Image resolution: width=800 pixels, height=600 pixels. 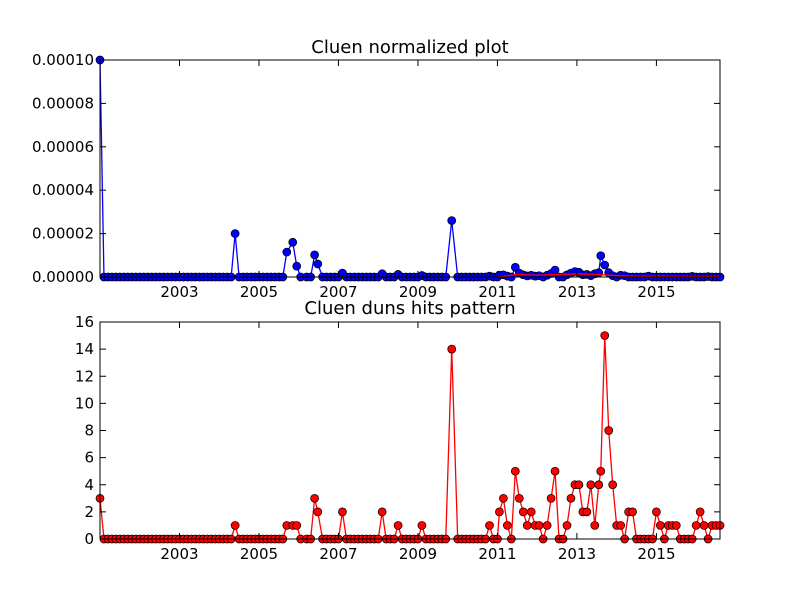 What do you see at coordinates (63, 147) in the screenshot?
I see `top-y-tick-label-3: 0.00006` at bounding box center [63, 147].